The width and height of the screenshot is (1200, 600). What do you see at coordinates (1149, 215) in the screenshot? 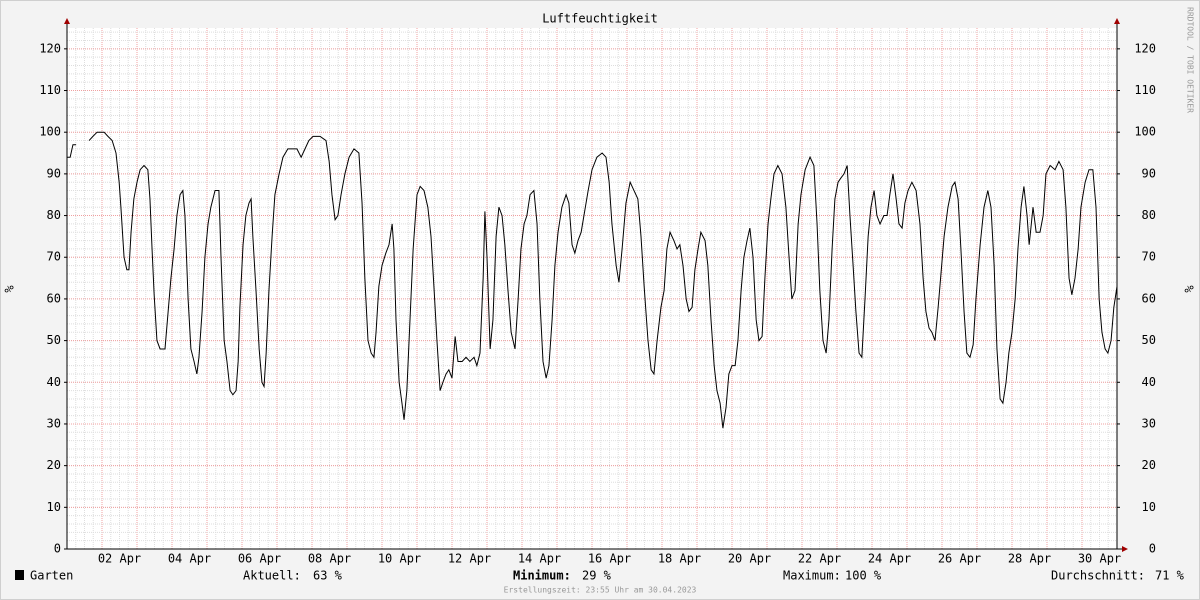
I see `y2-tick-label: 80` at bounding box center [1149, 215].